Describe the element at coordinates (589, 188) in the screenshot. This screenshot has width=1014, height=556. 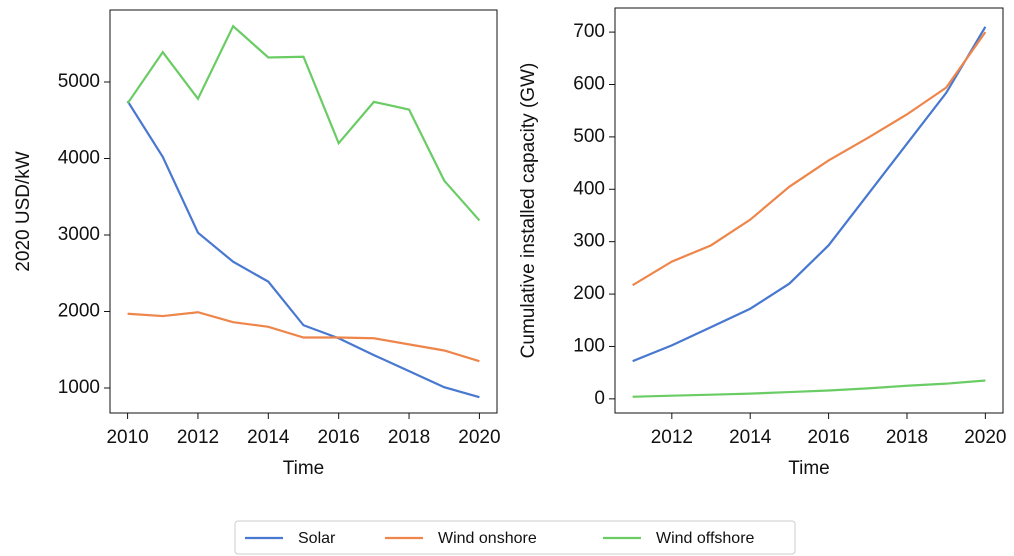
I see `y-tick-label: 400` at that location.